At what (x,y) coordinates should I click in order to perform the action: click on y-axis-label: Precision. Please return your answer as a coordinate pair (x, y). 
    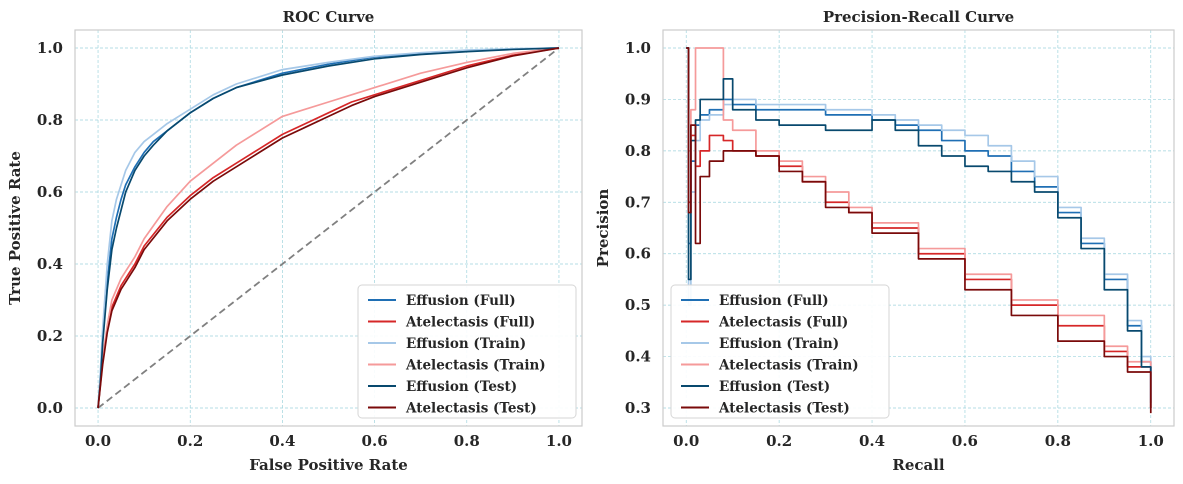
    Looking at the image, I should click on (603, 228).